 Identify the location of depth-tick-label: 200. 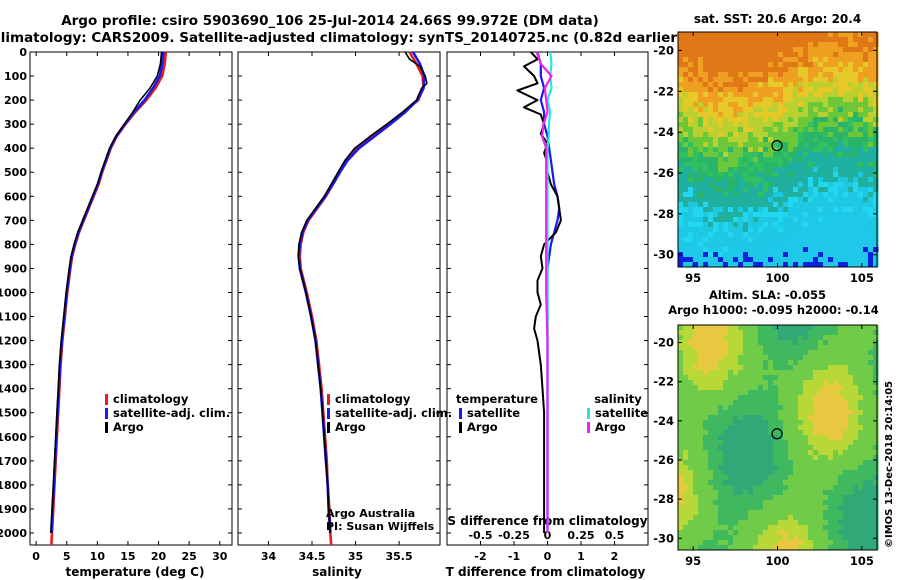
(15, 100).